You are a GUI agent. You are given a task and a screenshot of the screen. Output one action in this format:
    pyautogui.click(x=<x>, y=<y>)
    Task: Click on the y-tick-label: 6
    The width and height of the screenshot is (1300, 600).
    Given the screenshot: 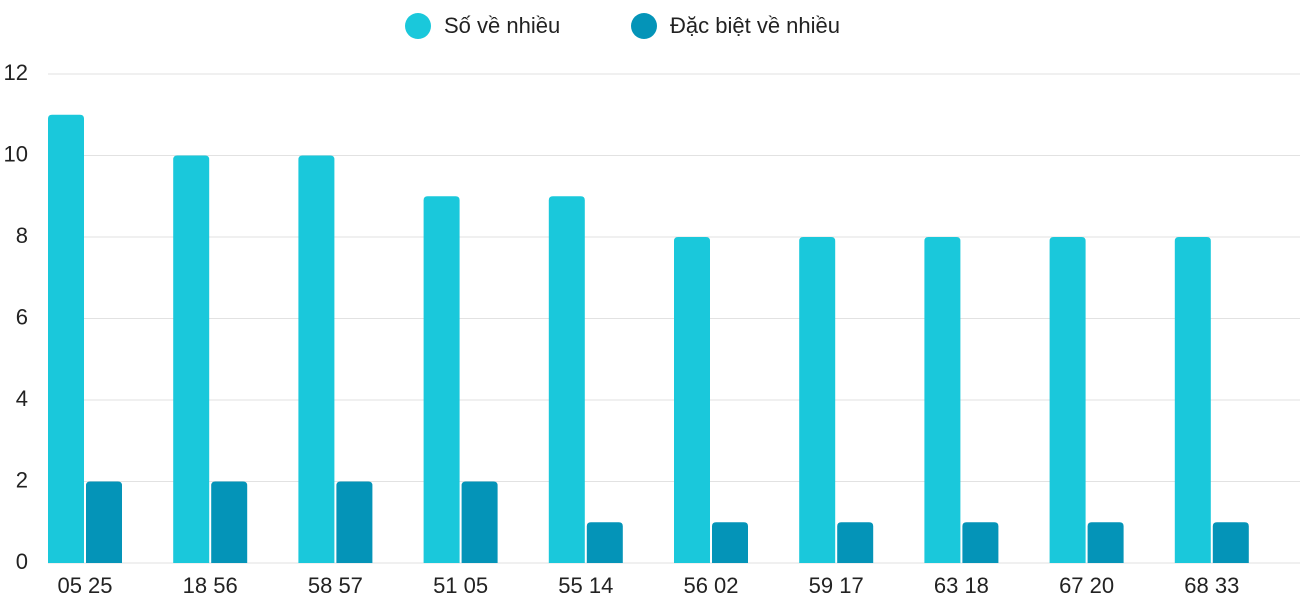 What is the action you would take?
    pyautogui.click(x=22, y=316)
    